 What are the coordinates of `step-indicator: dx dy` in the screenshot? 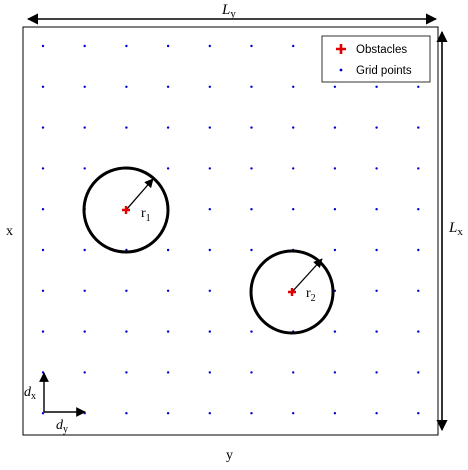 It's located at (55, 403).